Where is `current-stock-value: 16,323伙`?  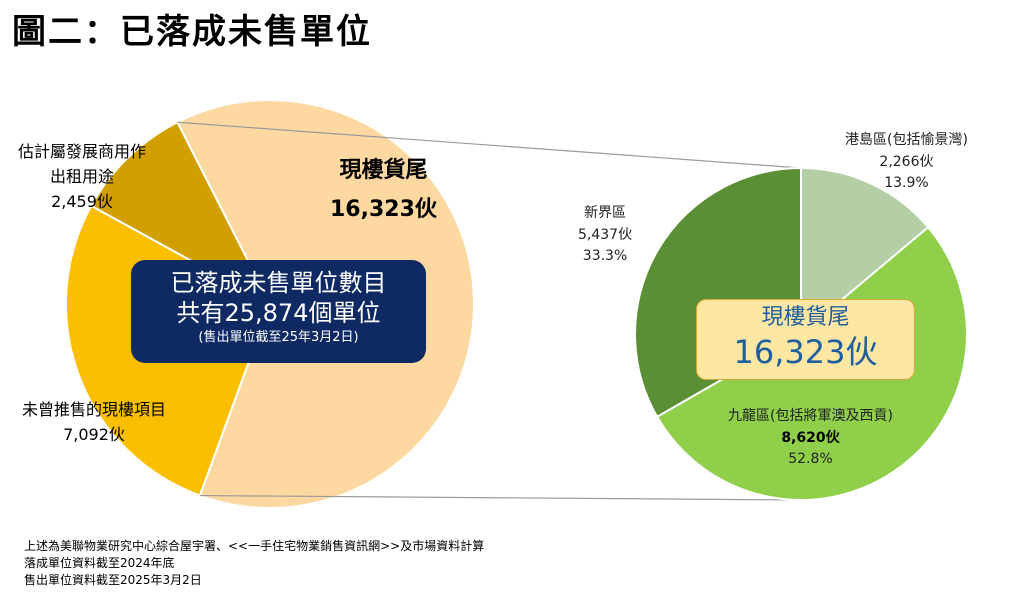
current-stock-value: 16,323伙 is located at coordinates (383, 209).